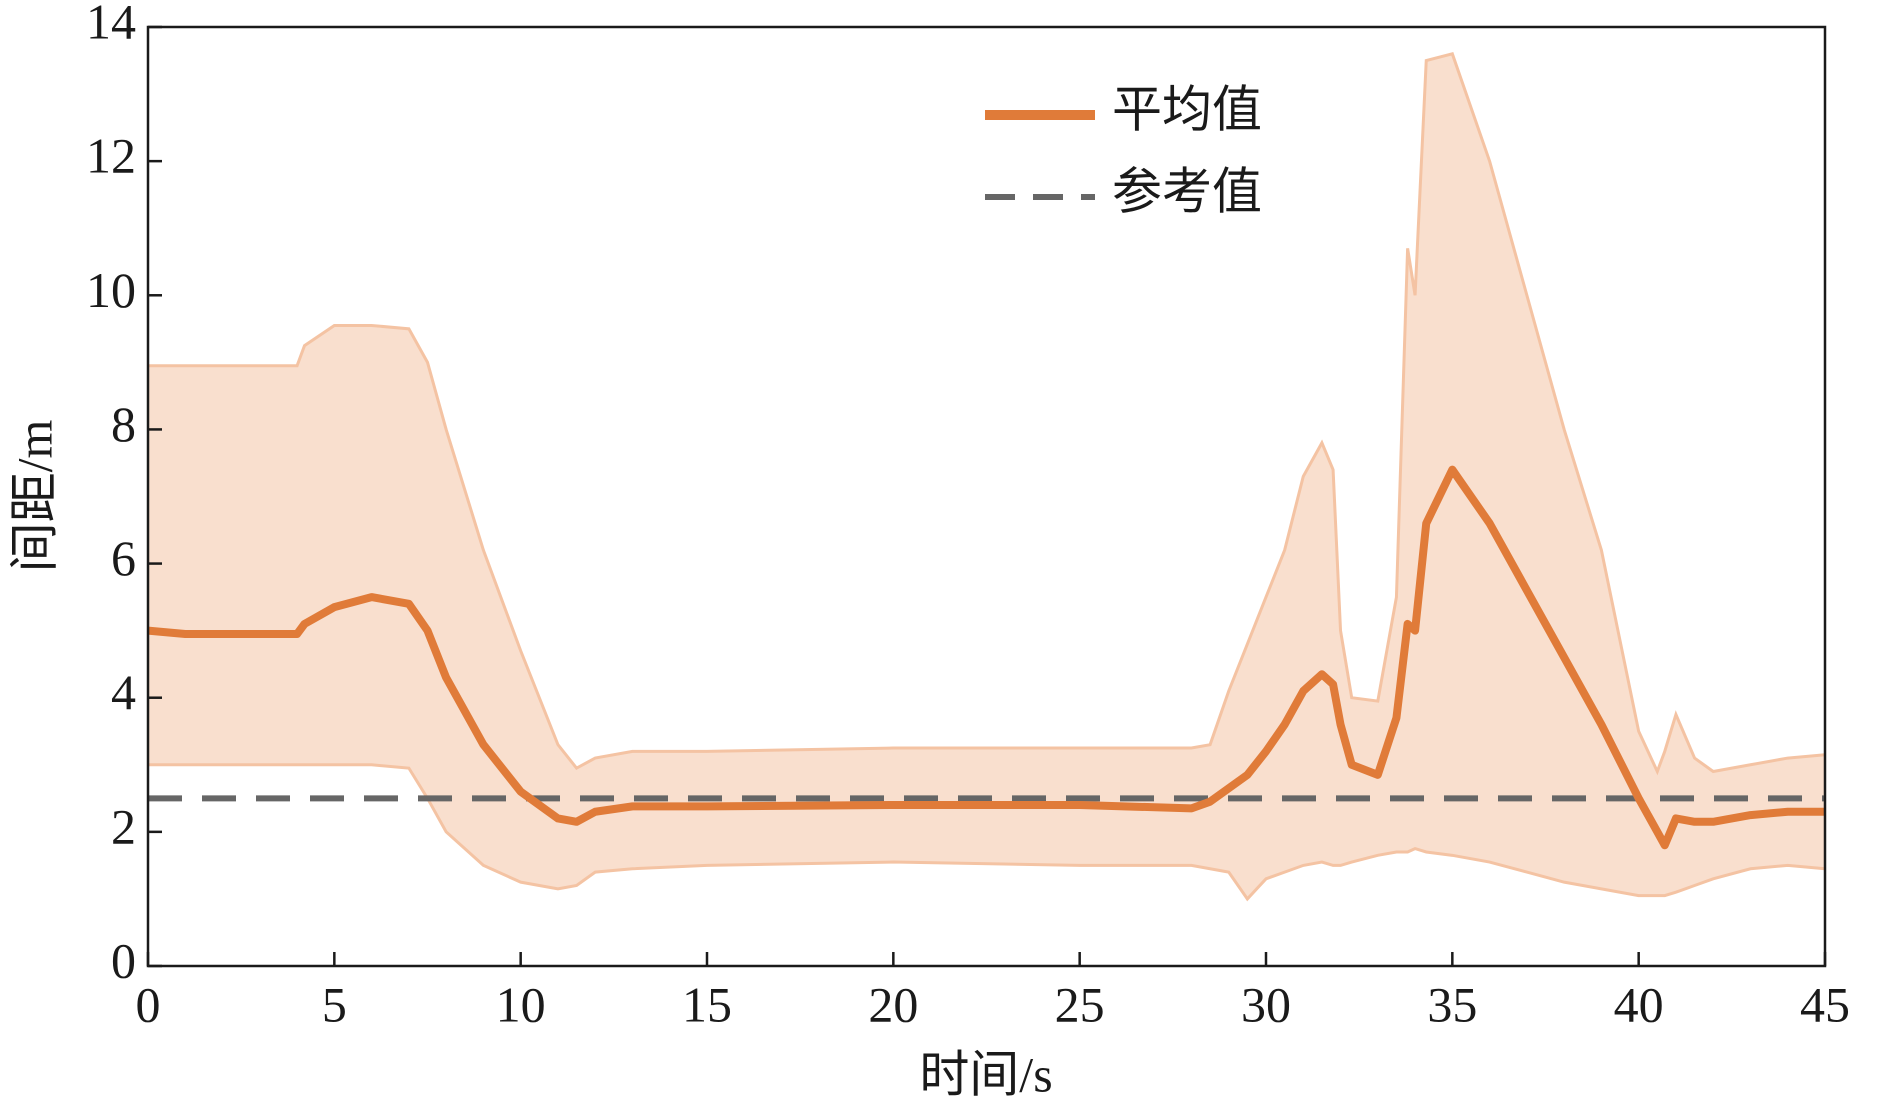  What do you see at coordinates (334, 1004) in the screenshot?
I see `x-tick-label: 5` at bounding box center [334, 1004].